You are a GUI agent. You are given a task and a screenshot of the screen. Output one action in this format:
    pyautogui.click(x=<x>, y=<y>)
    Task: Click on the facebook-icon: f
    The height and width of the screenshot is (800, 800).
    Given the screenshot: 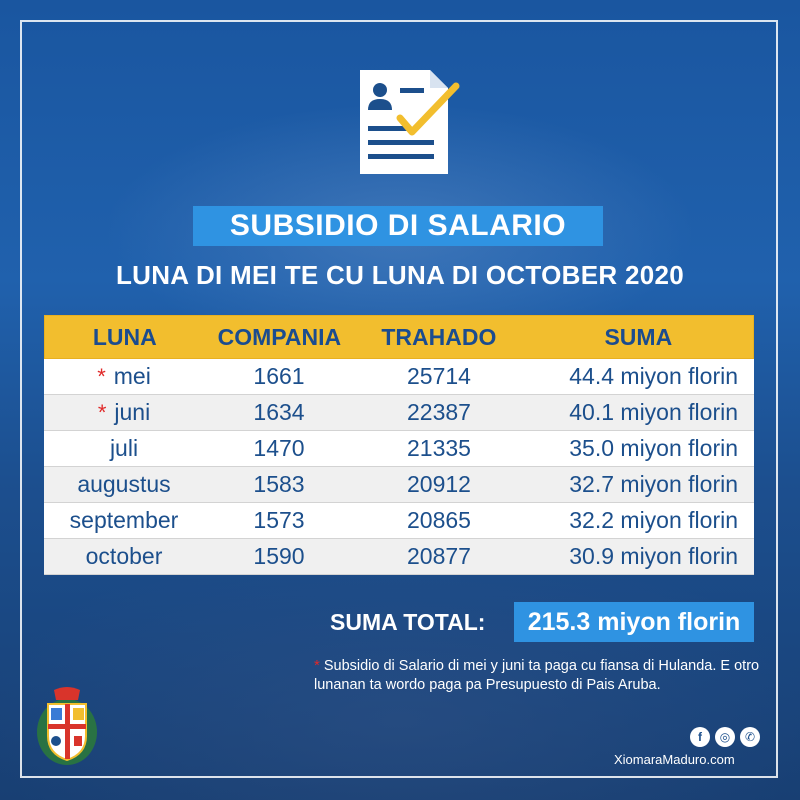 What is the action you would take?
    pyautogui.click(x=700, y=737)
    